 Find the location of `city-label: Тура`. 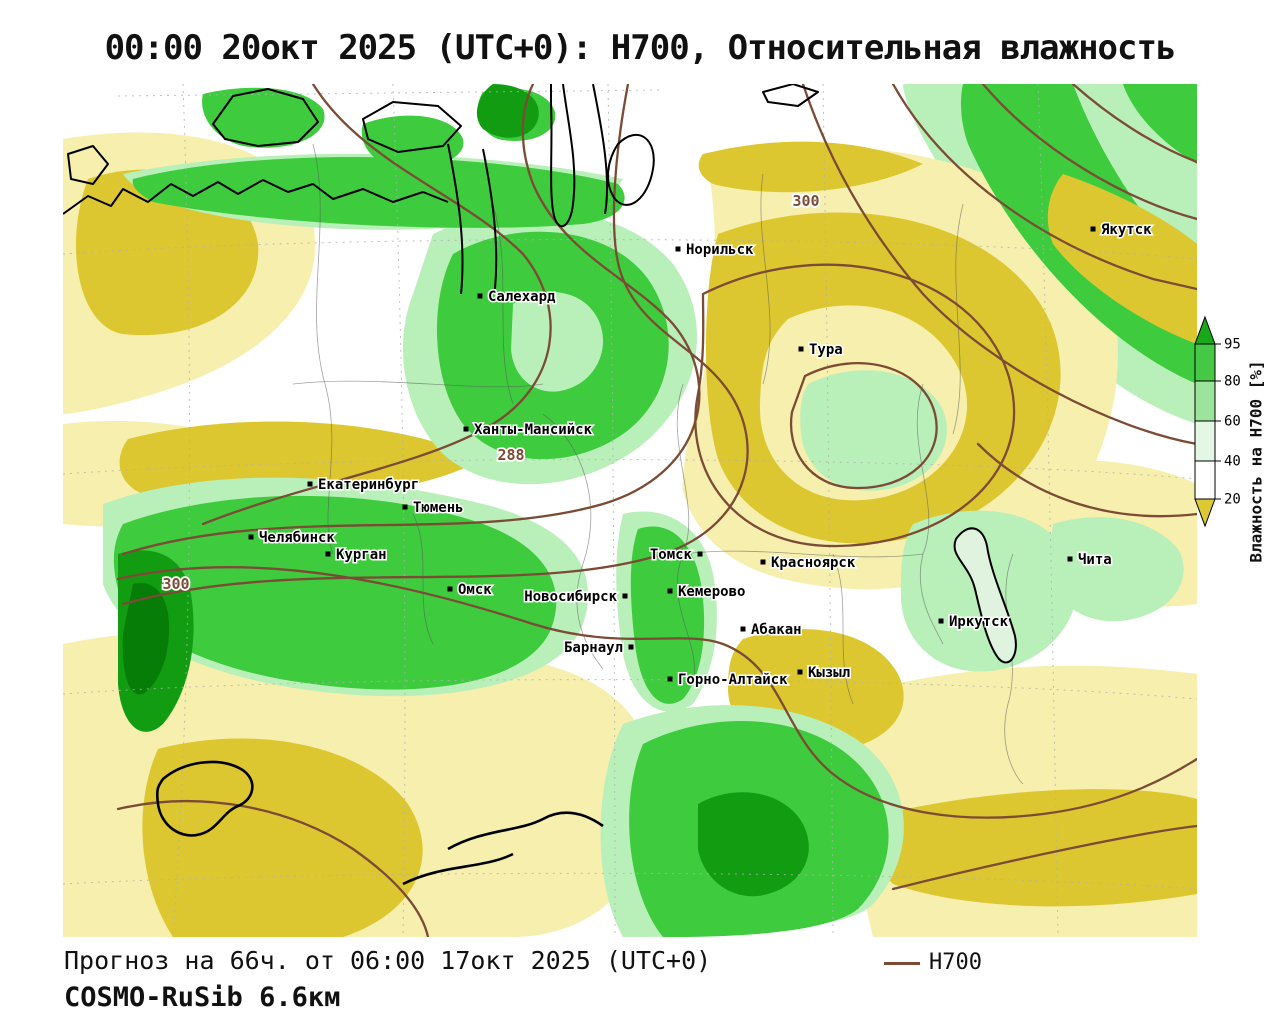

city-label: Тура is located at coordinates (826, 350).